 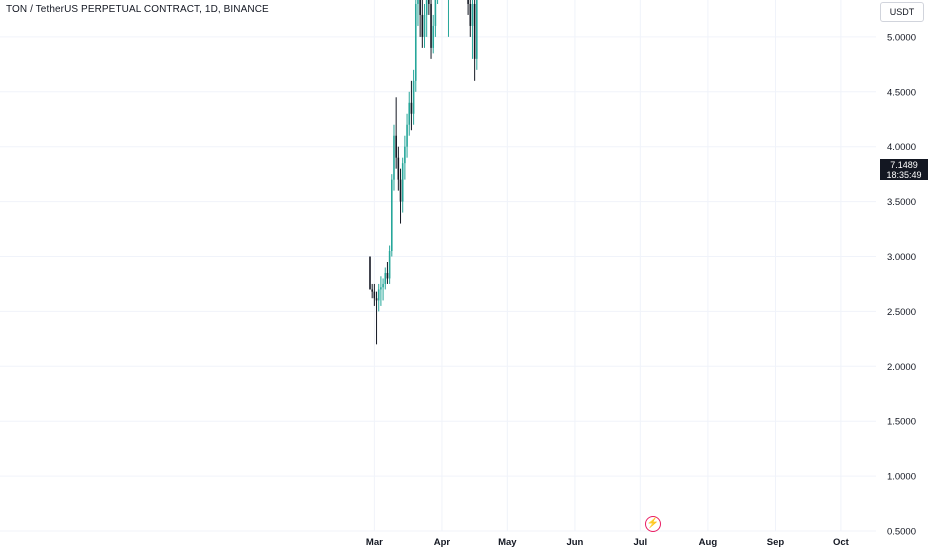 What do you see at coordinates (901, 312) in the screenshot?
I see `price-tick-label: 2.5000` at bounding box center [901, 312].